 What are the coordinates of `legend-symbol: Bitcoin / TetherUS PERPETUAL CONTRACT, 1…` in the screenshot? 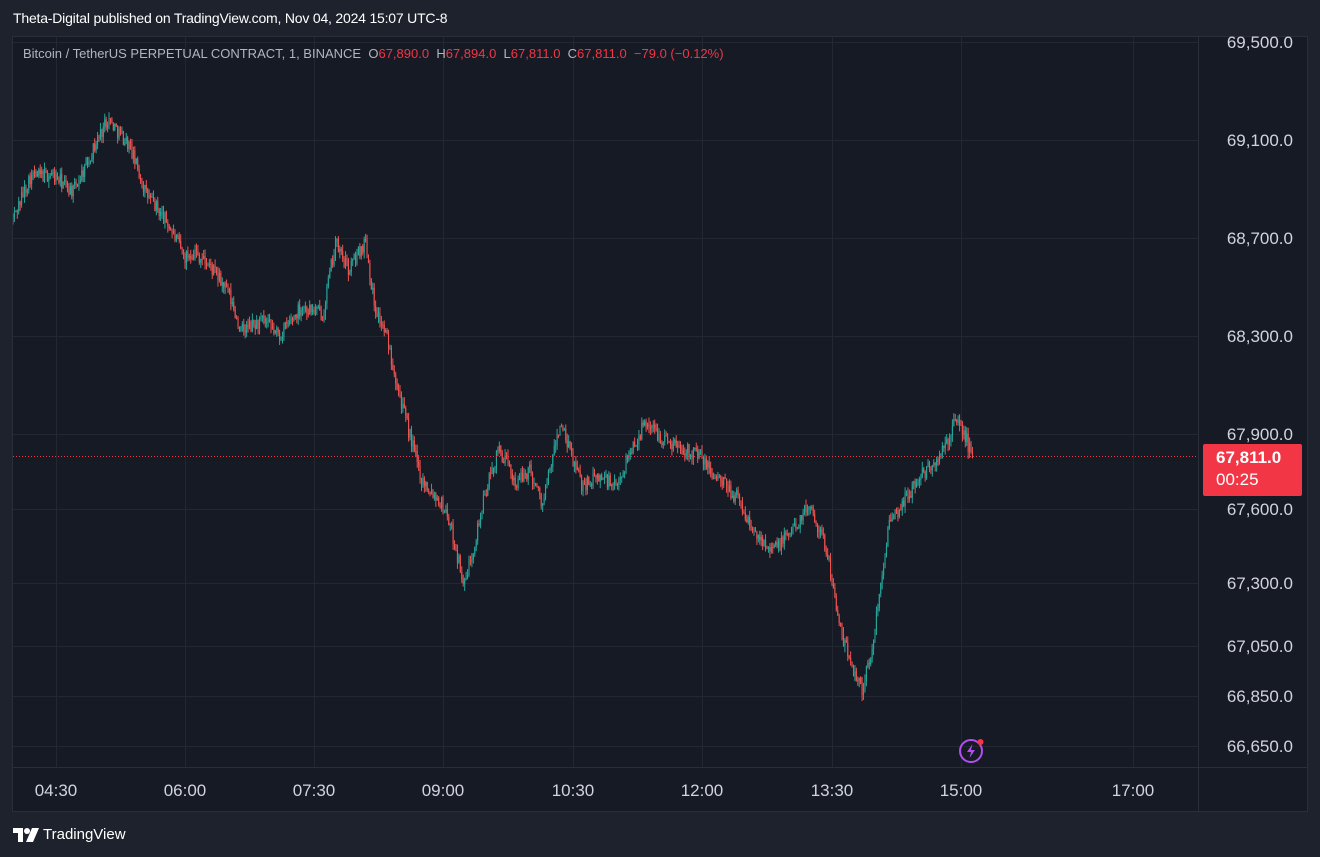 It's located at (192, 53).